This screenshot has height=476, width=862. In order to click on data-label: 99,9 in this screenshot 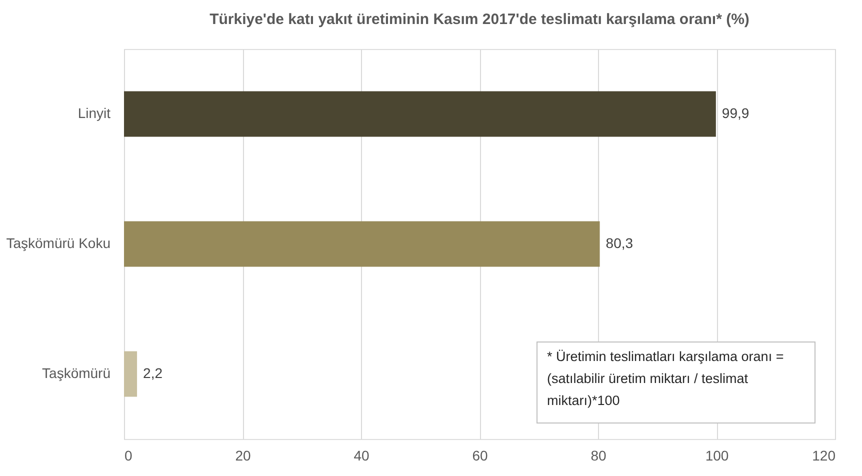, I will do `click(736, 113)`.